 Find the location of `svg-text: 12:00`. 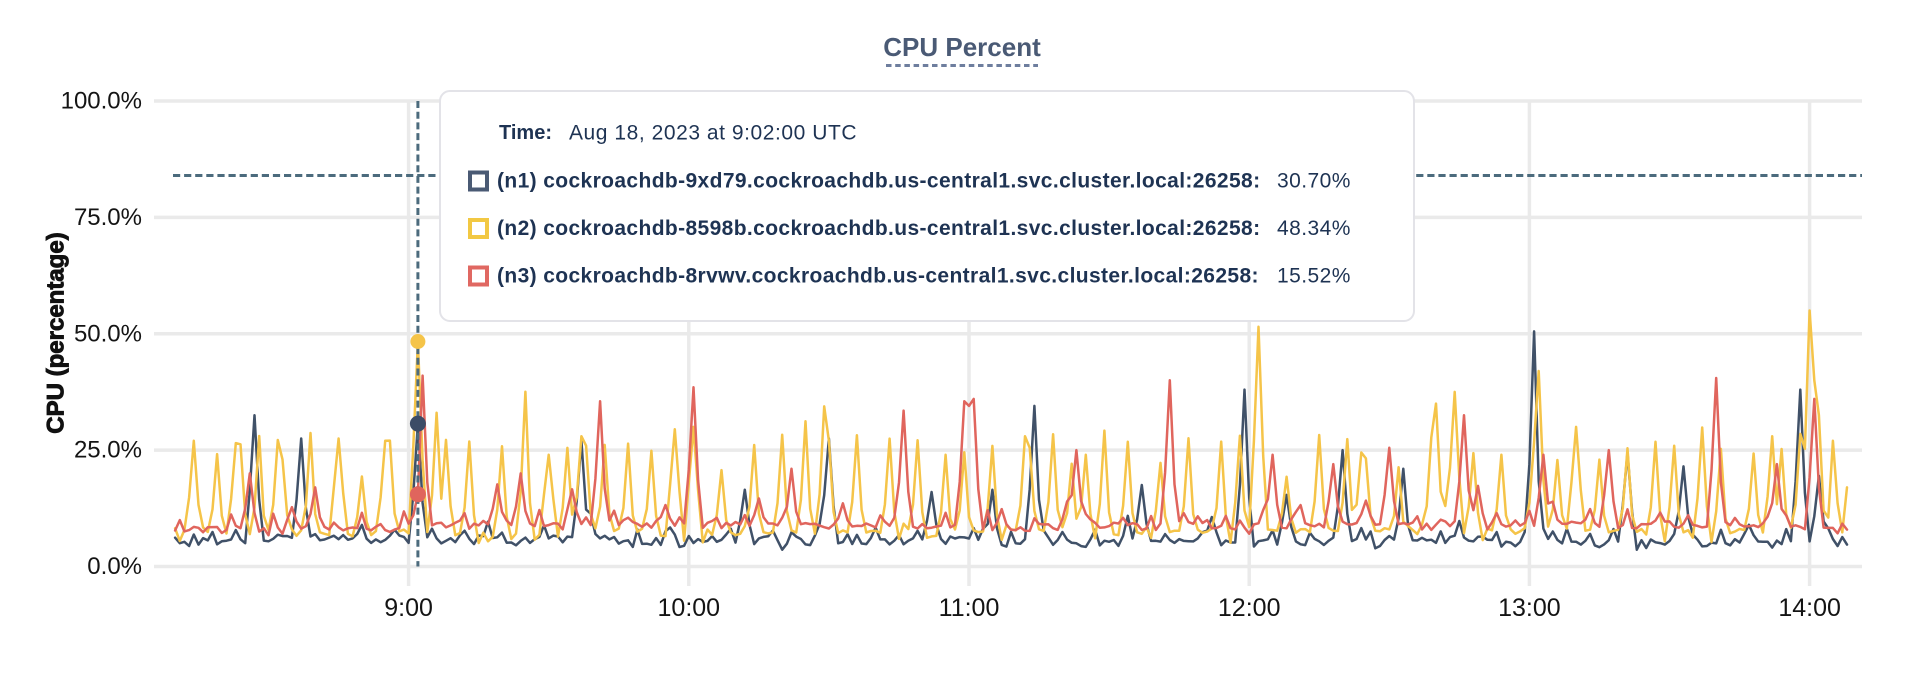

svg-text: 12:00 is located at coordinates (1249, 608).